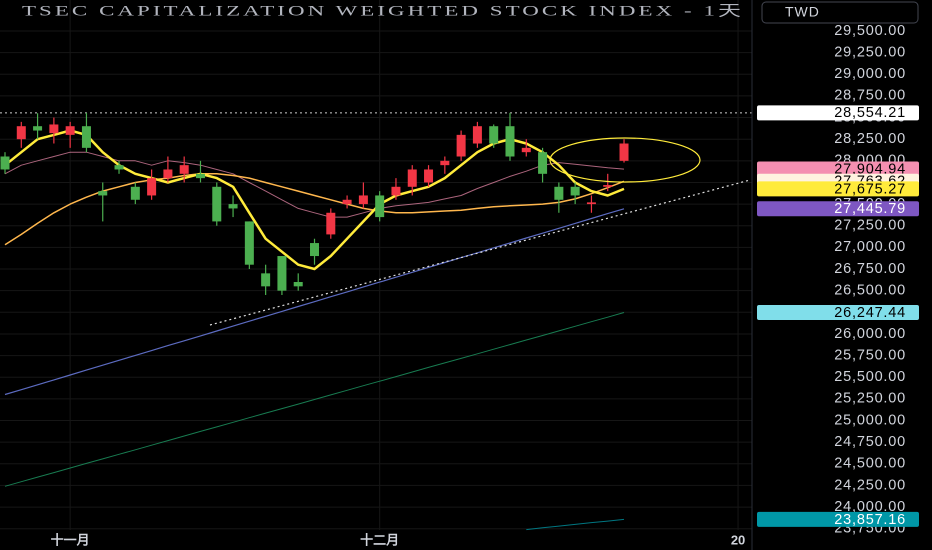 This screenshot has width=932, height=550. What do you see at coordinates (870, 31) in the screenshot?
I see `y-tick-label: 29,500.00` at bounding box center [870, 31].